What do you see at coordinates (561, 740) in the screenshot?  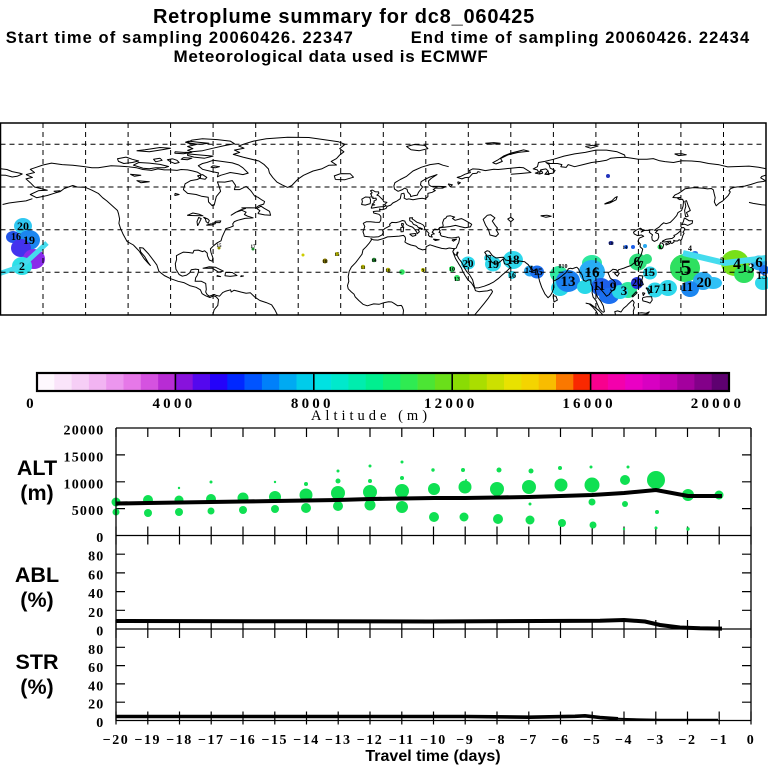 I see `svg-text: −6` at bounding box center [561, 740].